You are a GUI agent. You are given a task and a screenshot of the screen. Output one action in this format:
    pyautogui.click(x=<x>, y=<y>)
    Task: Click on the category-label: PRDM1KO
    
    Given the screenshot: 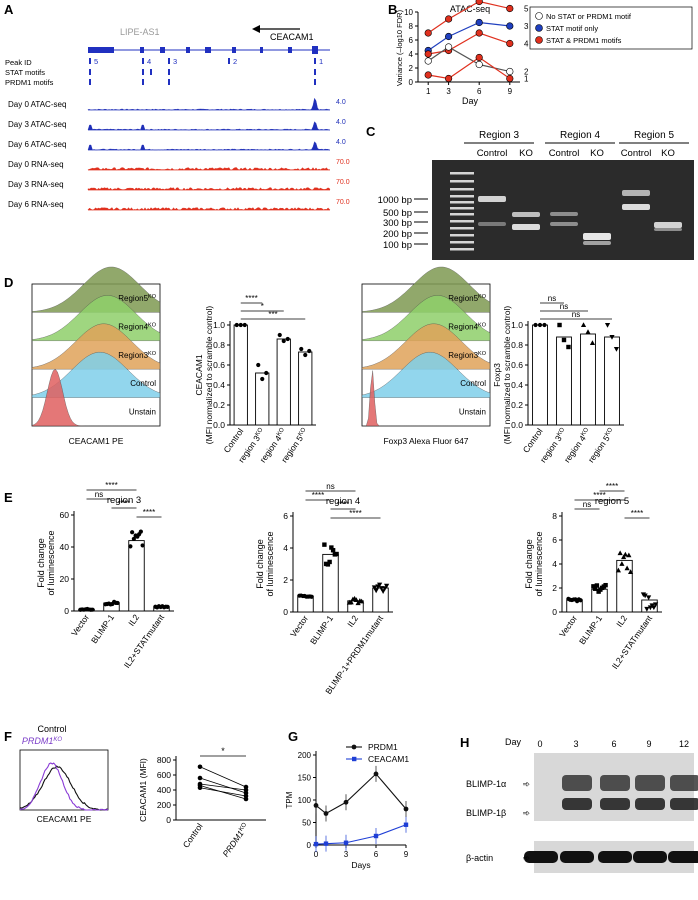 What is the action you would take?
    pyautogui.click(x=235, y=839)
    